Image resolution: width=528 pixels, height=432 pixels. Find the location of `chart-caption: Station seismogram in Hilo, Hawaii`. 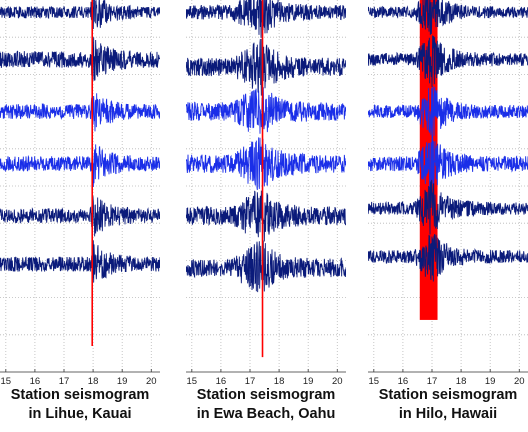

chart-caption: Station seismogram in Hilo, Hawaii is located at coordinates (440, 405).